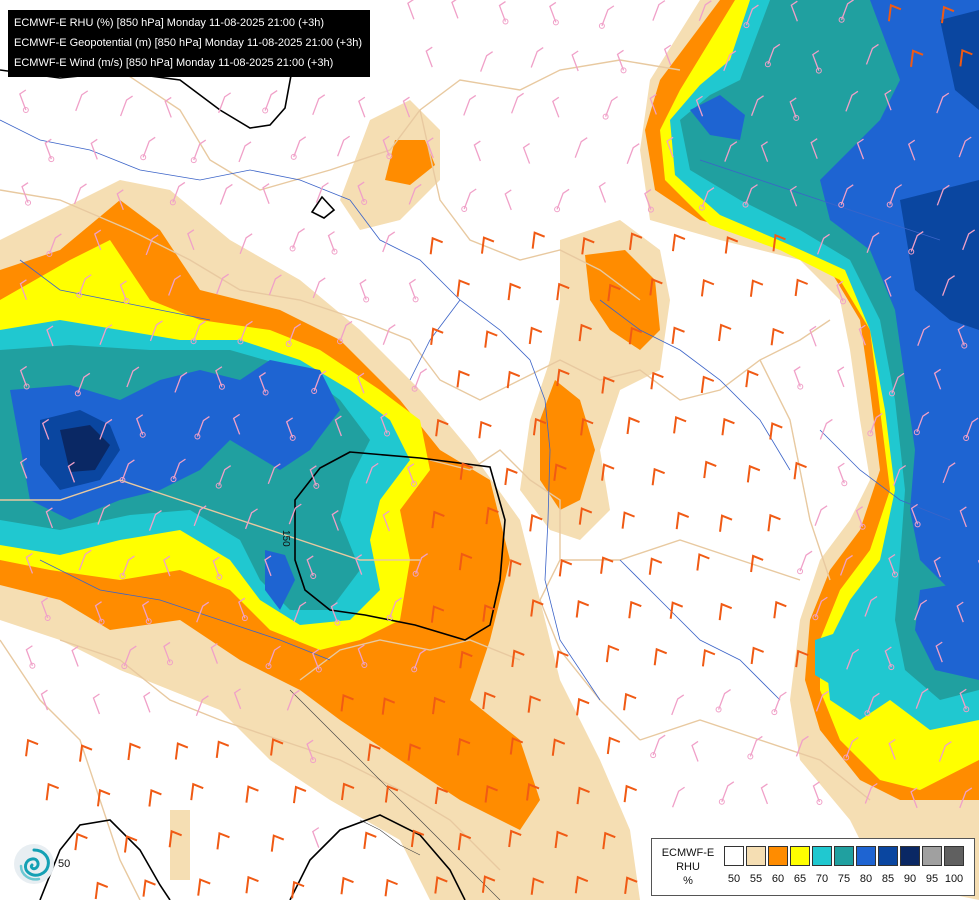 This screenshot has height=900, width=979. Describe the element at coordinates (778, 879) in the screenshot. I see `legend-tick-label: 60` at that location.